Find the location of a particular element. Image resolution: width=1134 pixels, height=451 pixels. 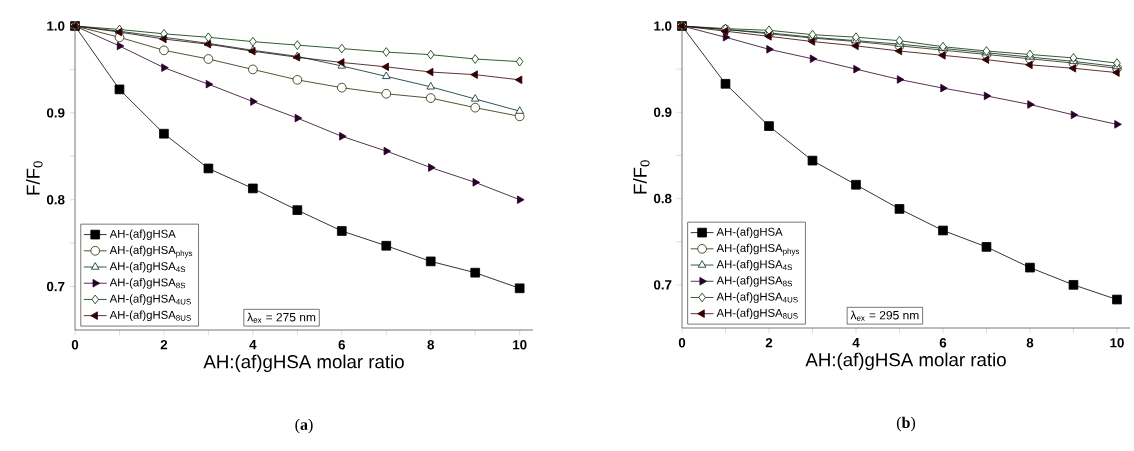

text: (b) is located at coordinates (906, 424).